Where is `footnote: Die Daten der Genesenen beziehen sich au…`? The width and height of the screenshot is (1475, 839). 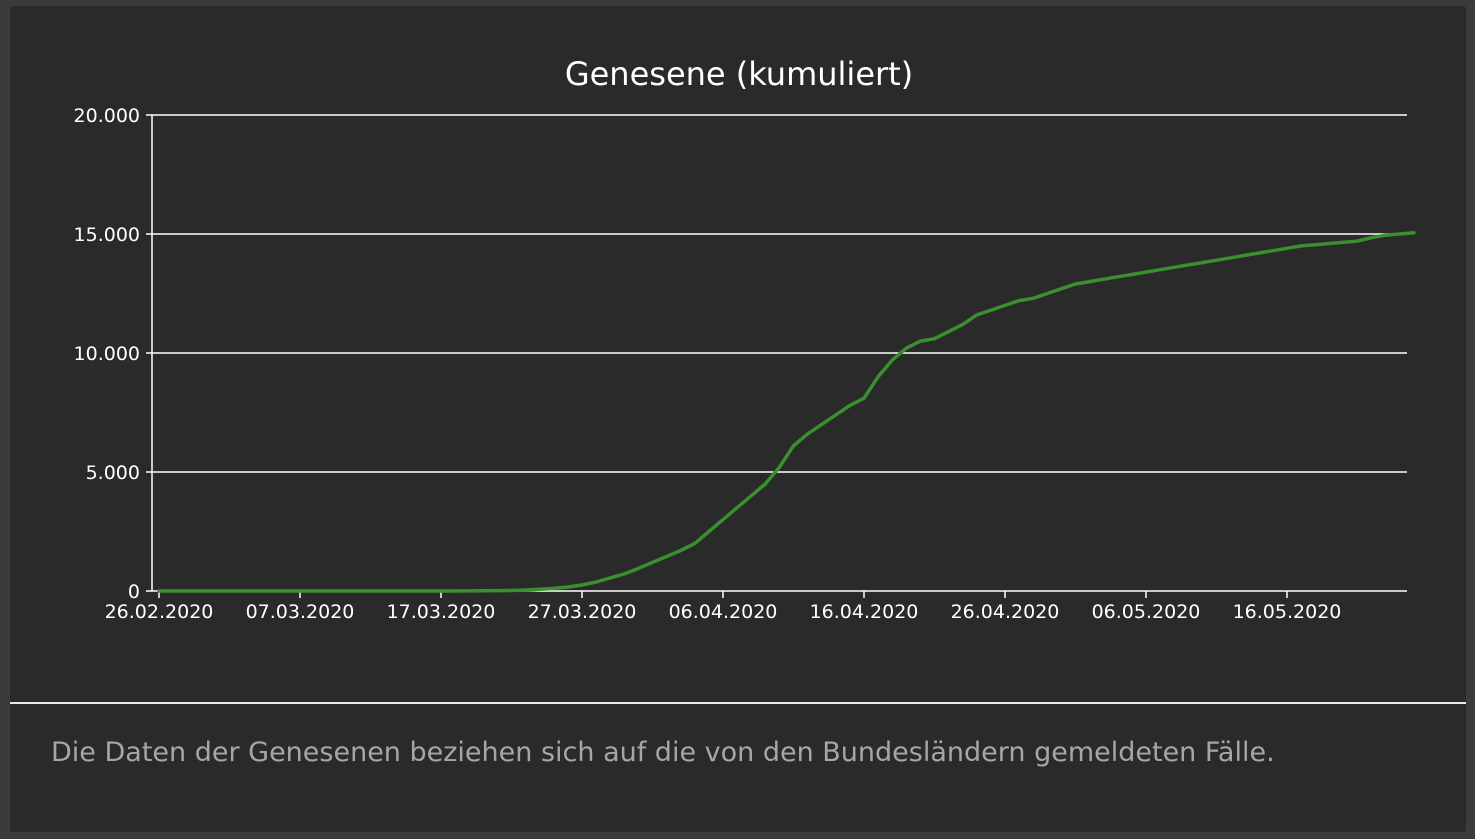 footnote: Die Daten der Genesenen beziehen sich au… is located at coordinates (663, 752).